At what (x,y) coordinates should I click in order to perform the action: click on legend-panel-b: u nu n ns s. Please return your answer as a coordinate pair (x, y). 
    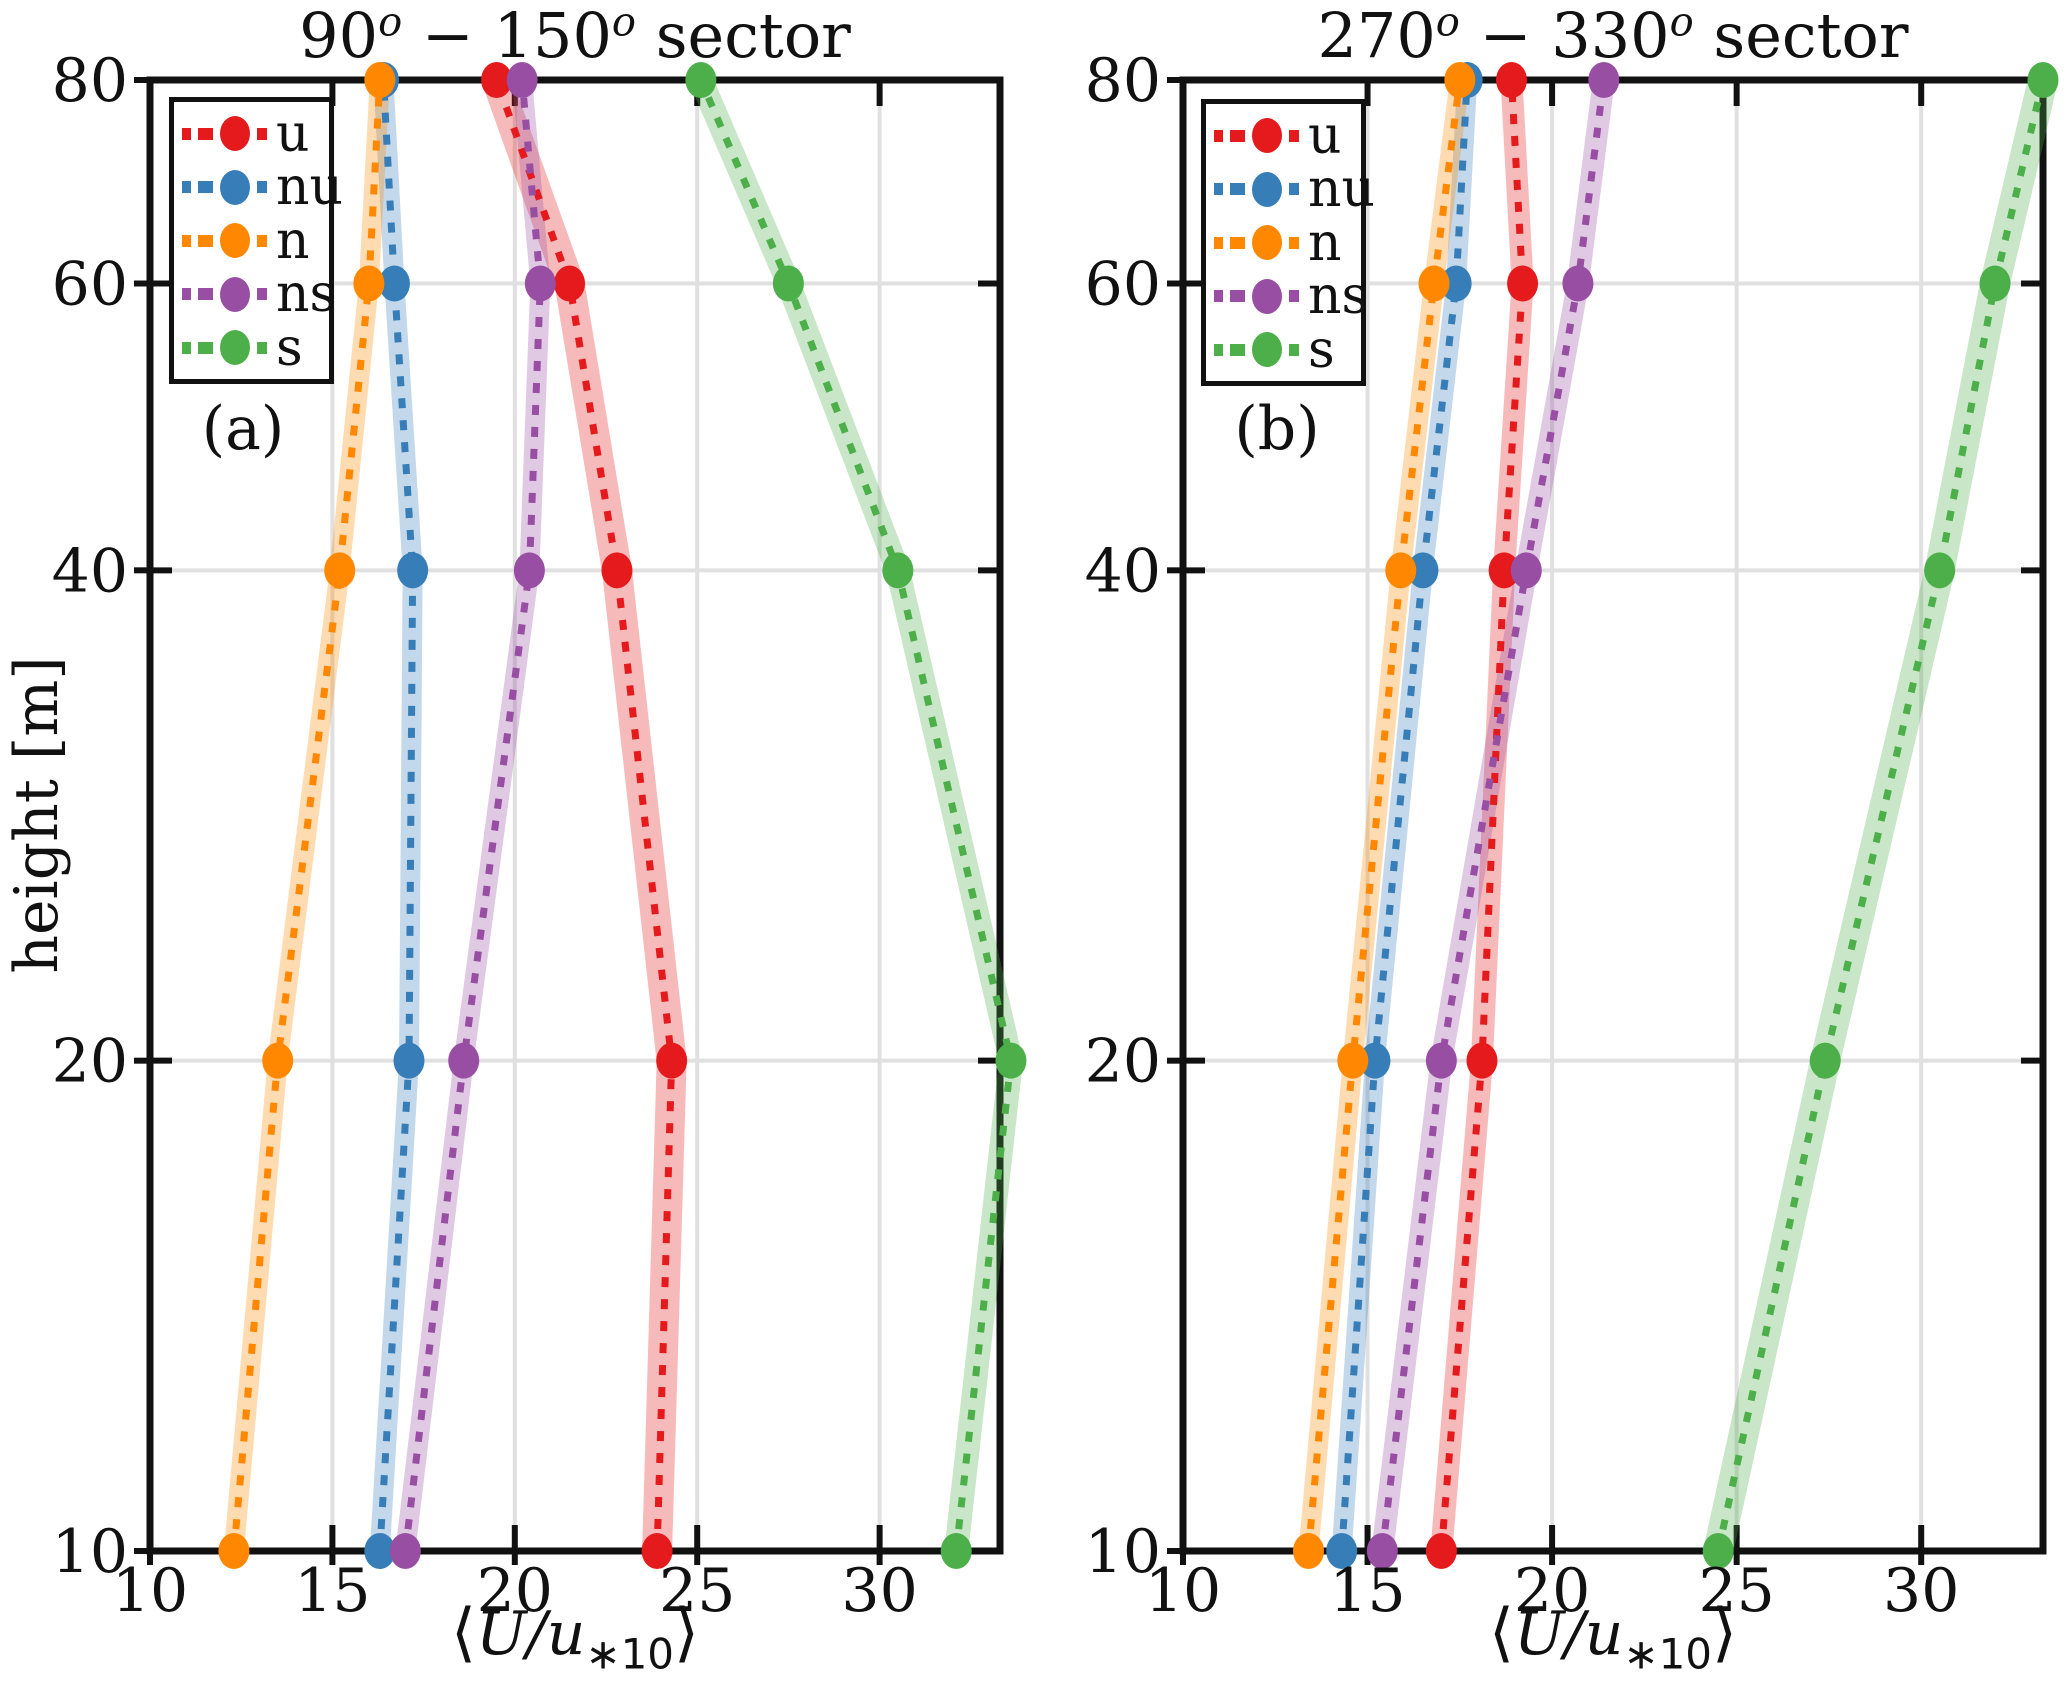
    Looking at the image, I should click on (1288, 242).